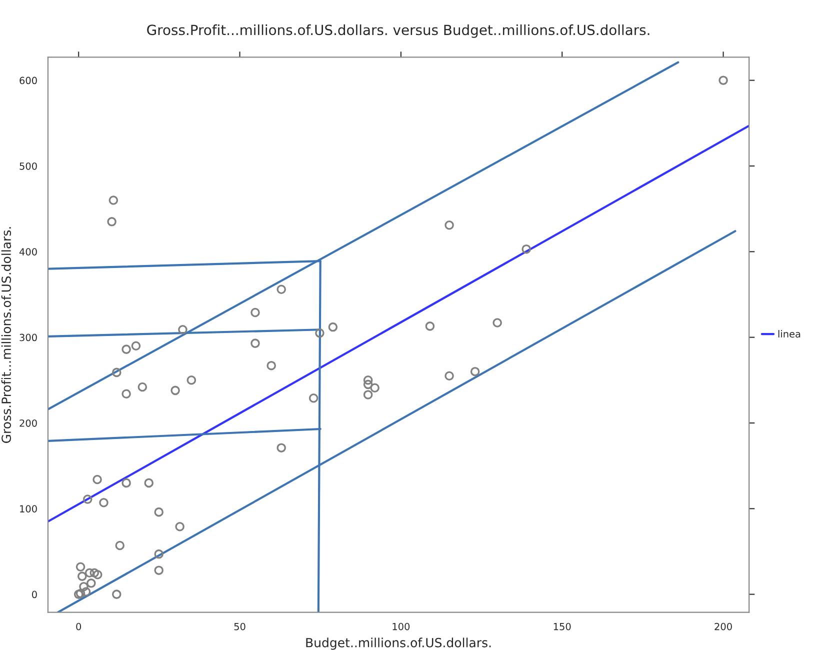 The image size is (820, 650). I want to click on x-tick-label: 100, so click(401, 626).